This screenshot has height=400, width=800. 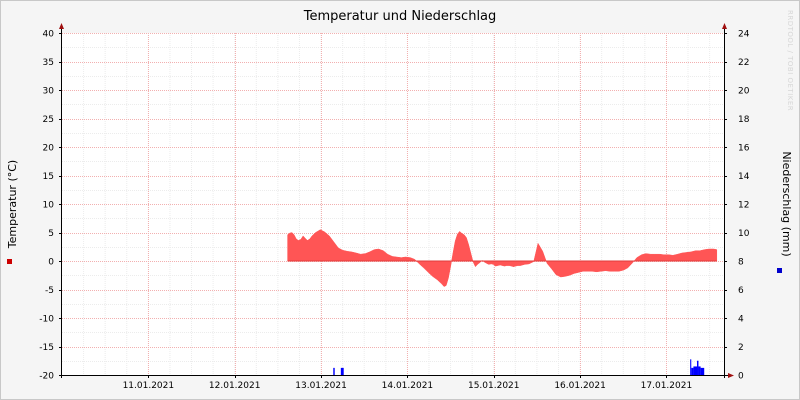 What do you see at coordinates (744, 234) in the screenshot?
I see `right-tick-label: 10` at bounding box center [744, 234].